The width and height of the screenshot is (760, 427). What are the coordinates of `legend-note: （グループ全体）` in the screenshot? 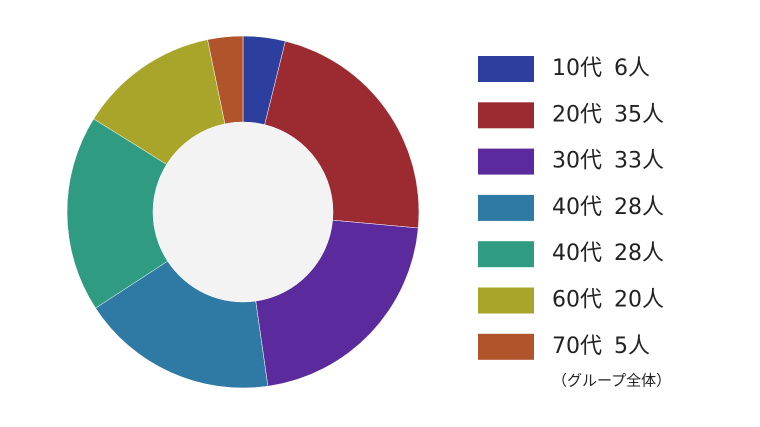 It's located at (611, 381).